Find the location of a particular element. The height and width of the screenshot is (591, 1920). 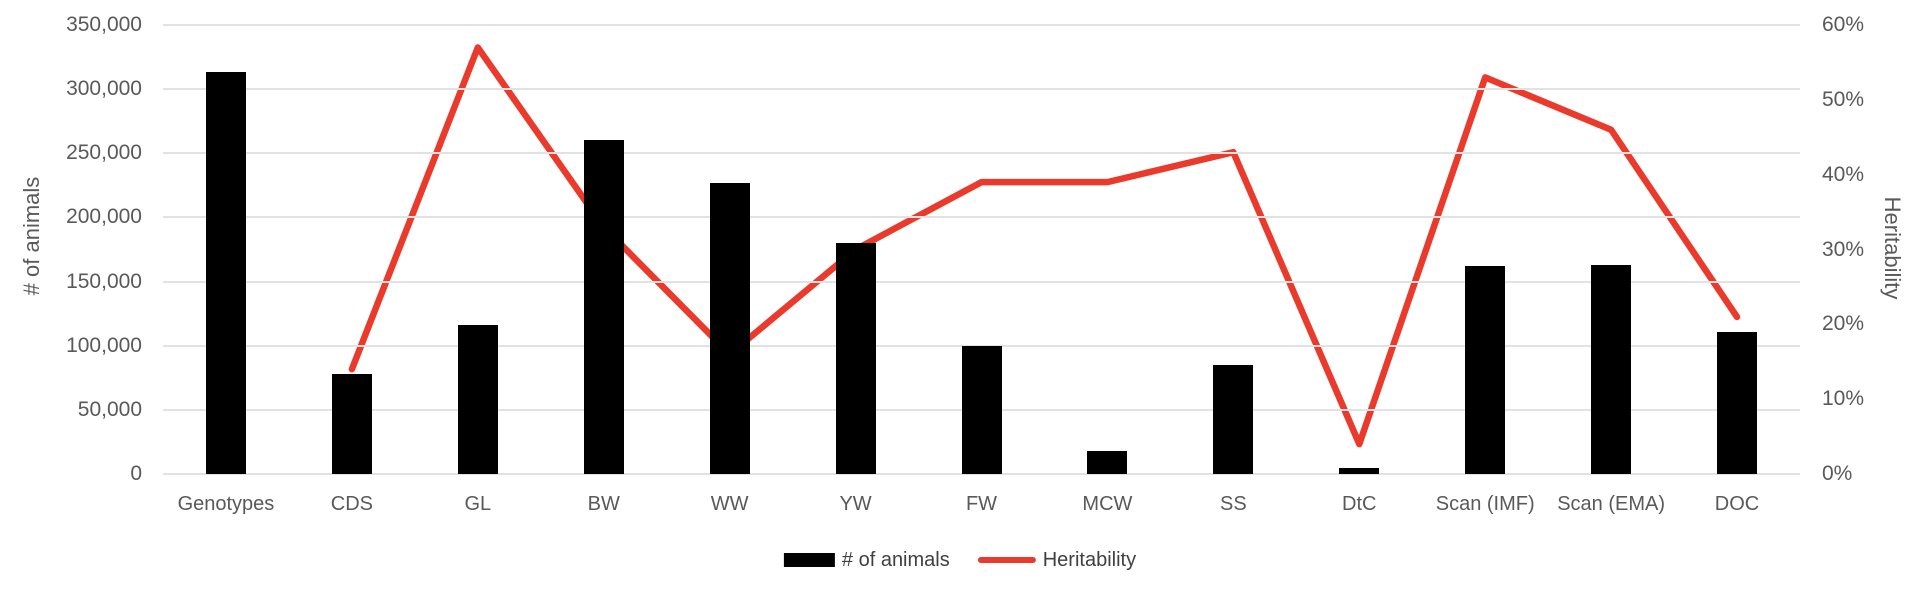

left-axis-tick-label: 100,000 is located at coordinates (104, 345).